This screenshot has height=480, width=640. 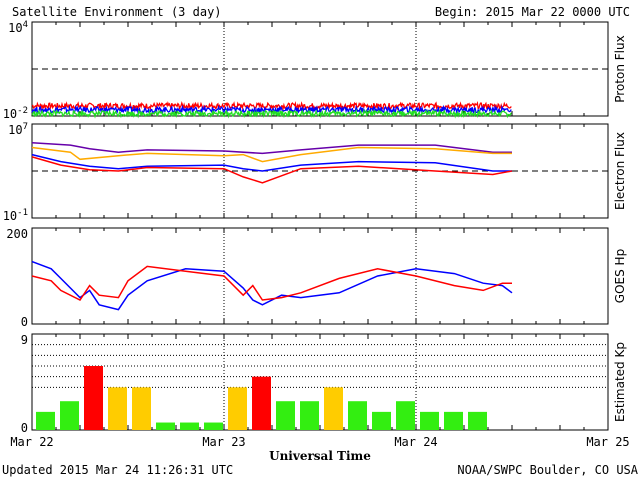 What do you see at coordinates (117, 12) in the screenshot?
I see `chart-title: Satellite Environment (3 day)` at bounding box center [117, 12].